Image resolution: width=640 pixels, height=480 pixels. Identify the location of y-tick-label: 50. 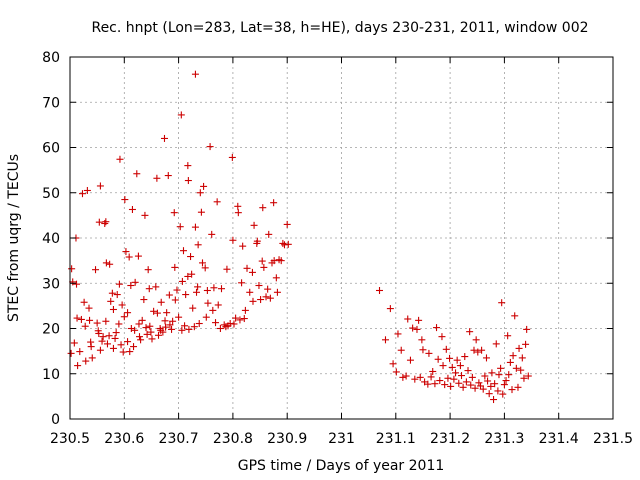
(51, 194).